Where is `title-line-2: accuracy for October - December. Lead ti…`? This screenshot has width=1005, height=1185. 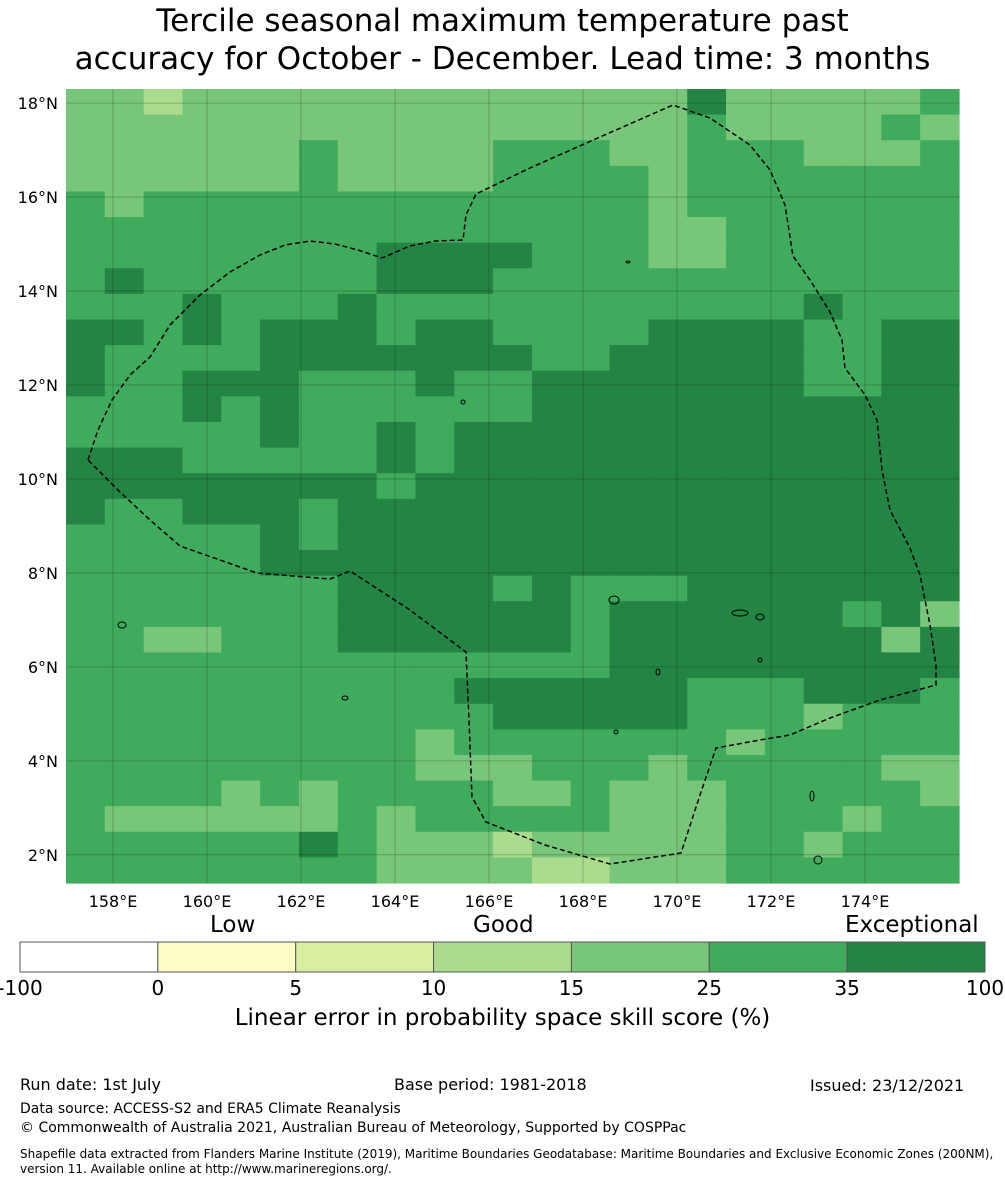
title-line-2: accuracy for October - December. Lead ti… is located at coordinates (502, 59).